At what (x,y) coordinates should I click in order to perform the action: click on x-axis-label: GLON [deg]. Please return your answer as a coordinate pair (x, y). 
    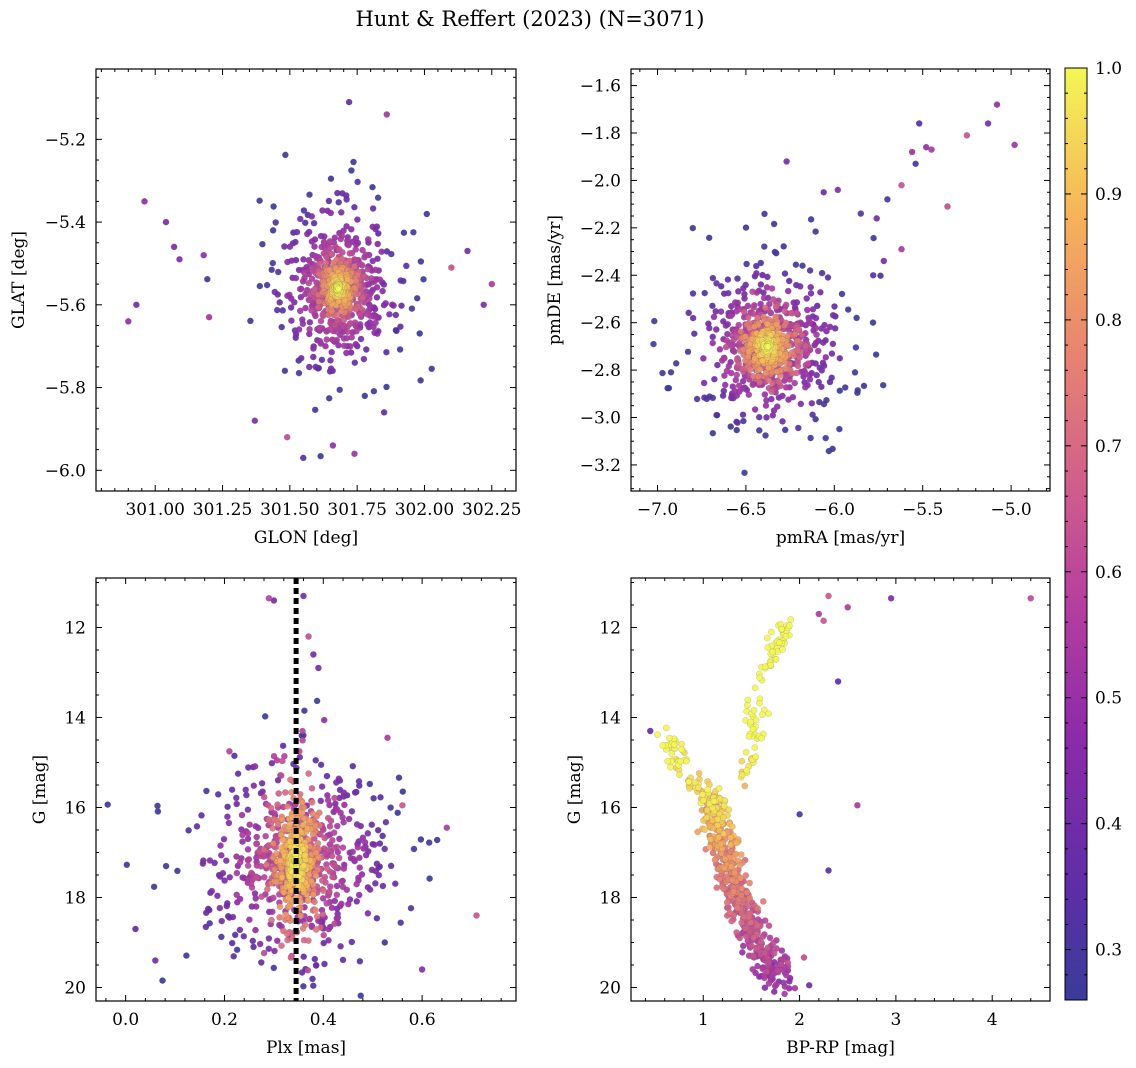
    Looking at the image, I should click on (306, 538).